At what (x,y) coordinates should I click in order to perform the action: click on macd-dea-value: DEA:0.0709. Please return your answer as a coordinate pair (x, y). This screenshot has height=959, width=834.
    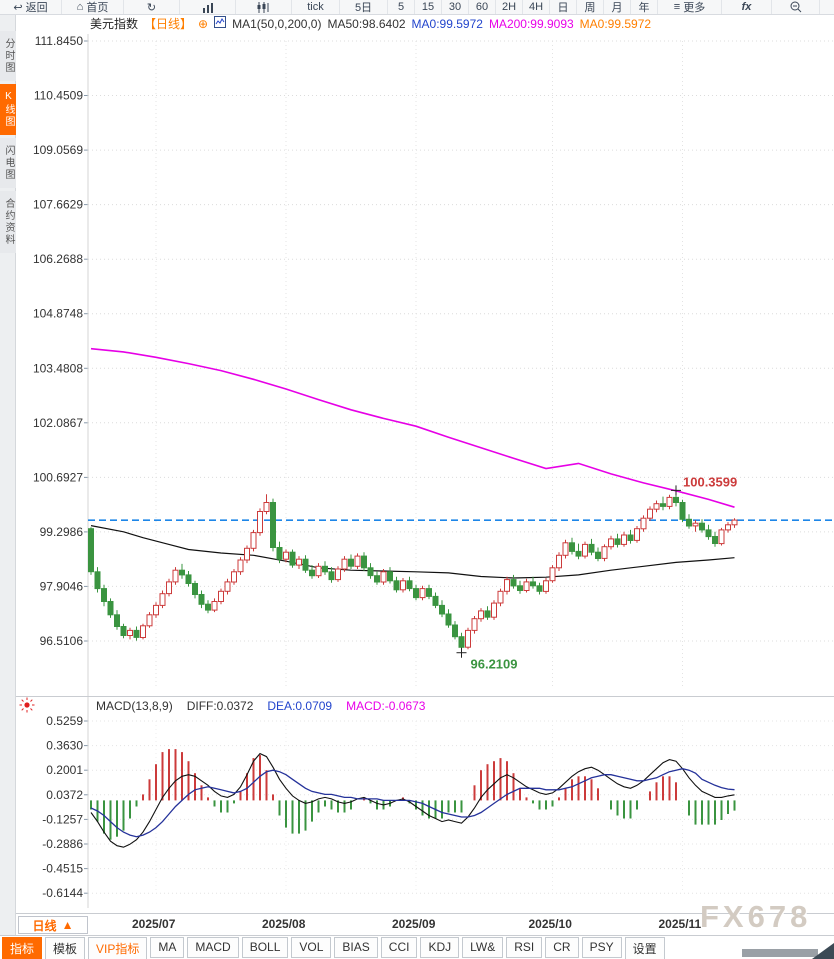
    Looking at the image, I should click on (300, 706).